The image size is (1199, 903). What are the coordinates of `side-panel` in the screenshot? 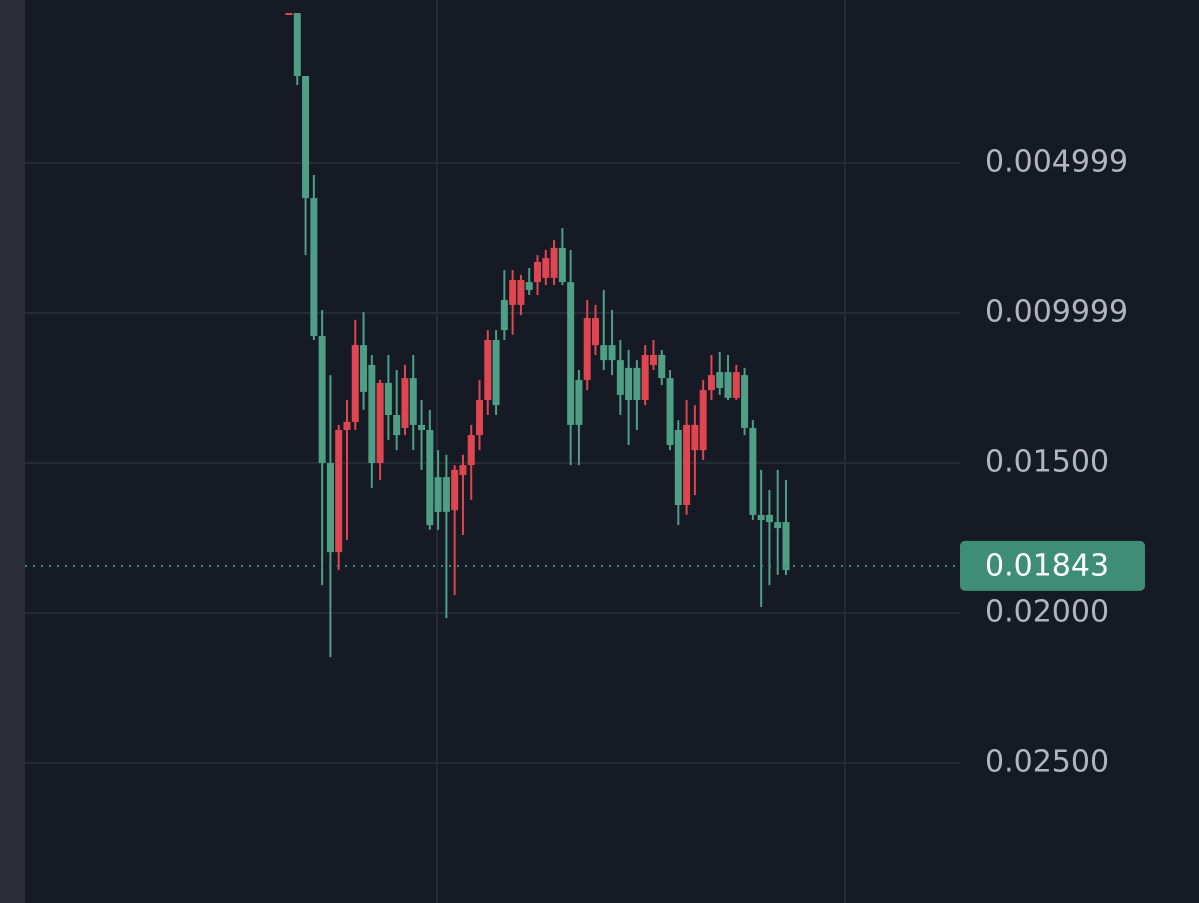 It's located at (12, 451).